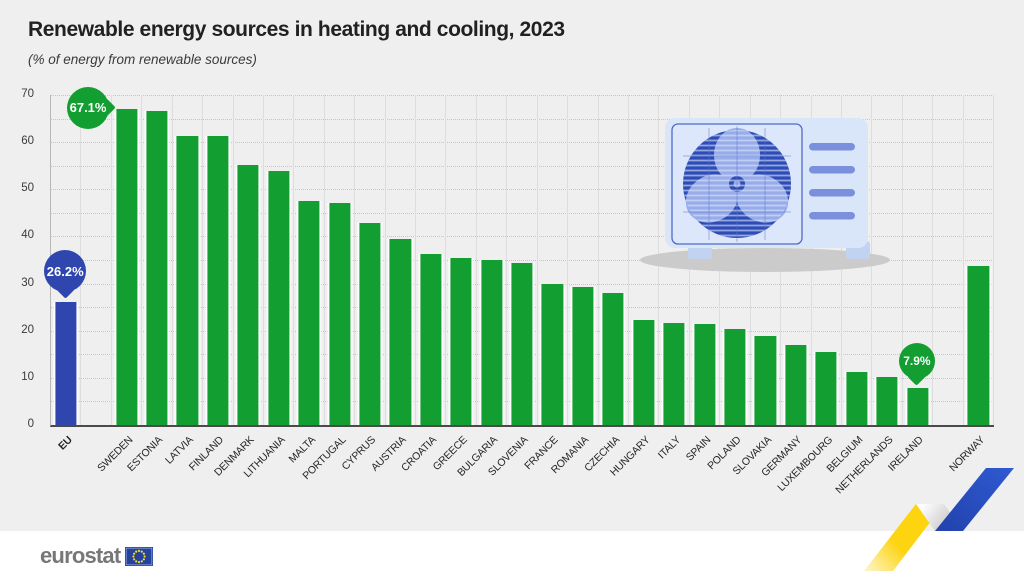  What do you see at coordinates (887, 401) in the screenshot?
I see `bar-netherlands` at bounding box center [887, 401].